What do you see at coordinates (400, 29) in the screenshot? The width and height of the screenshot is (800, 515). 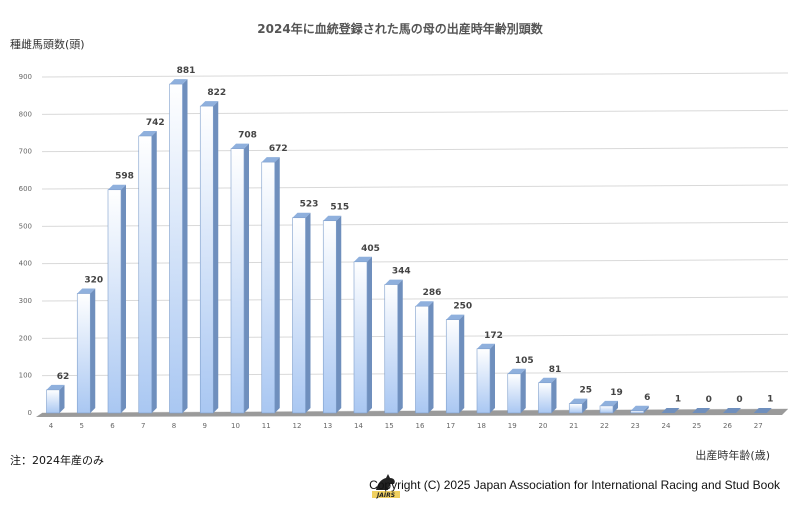 I see `chart-title: 2024年に血統登録された馬の母の出産時年齢別頭数` at bounding box center [400, 29].